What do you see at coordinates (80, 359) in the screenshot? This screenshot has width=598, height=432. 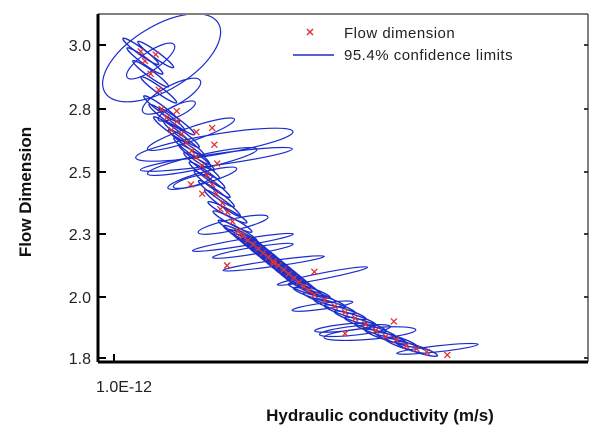 I see `y-tick-label: 1.8` at bounding box center [80, 359].